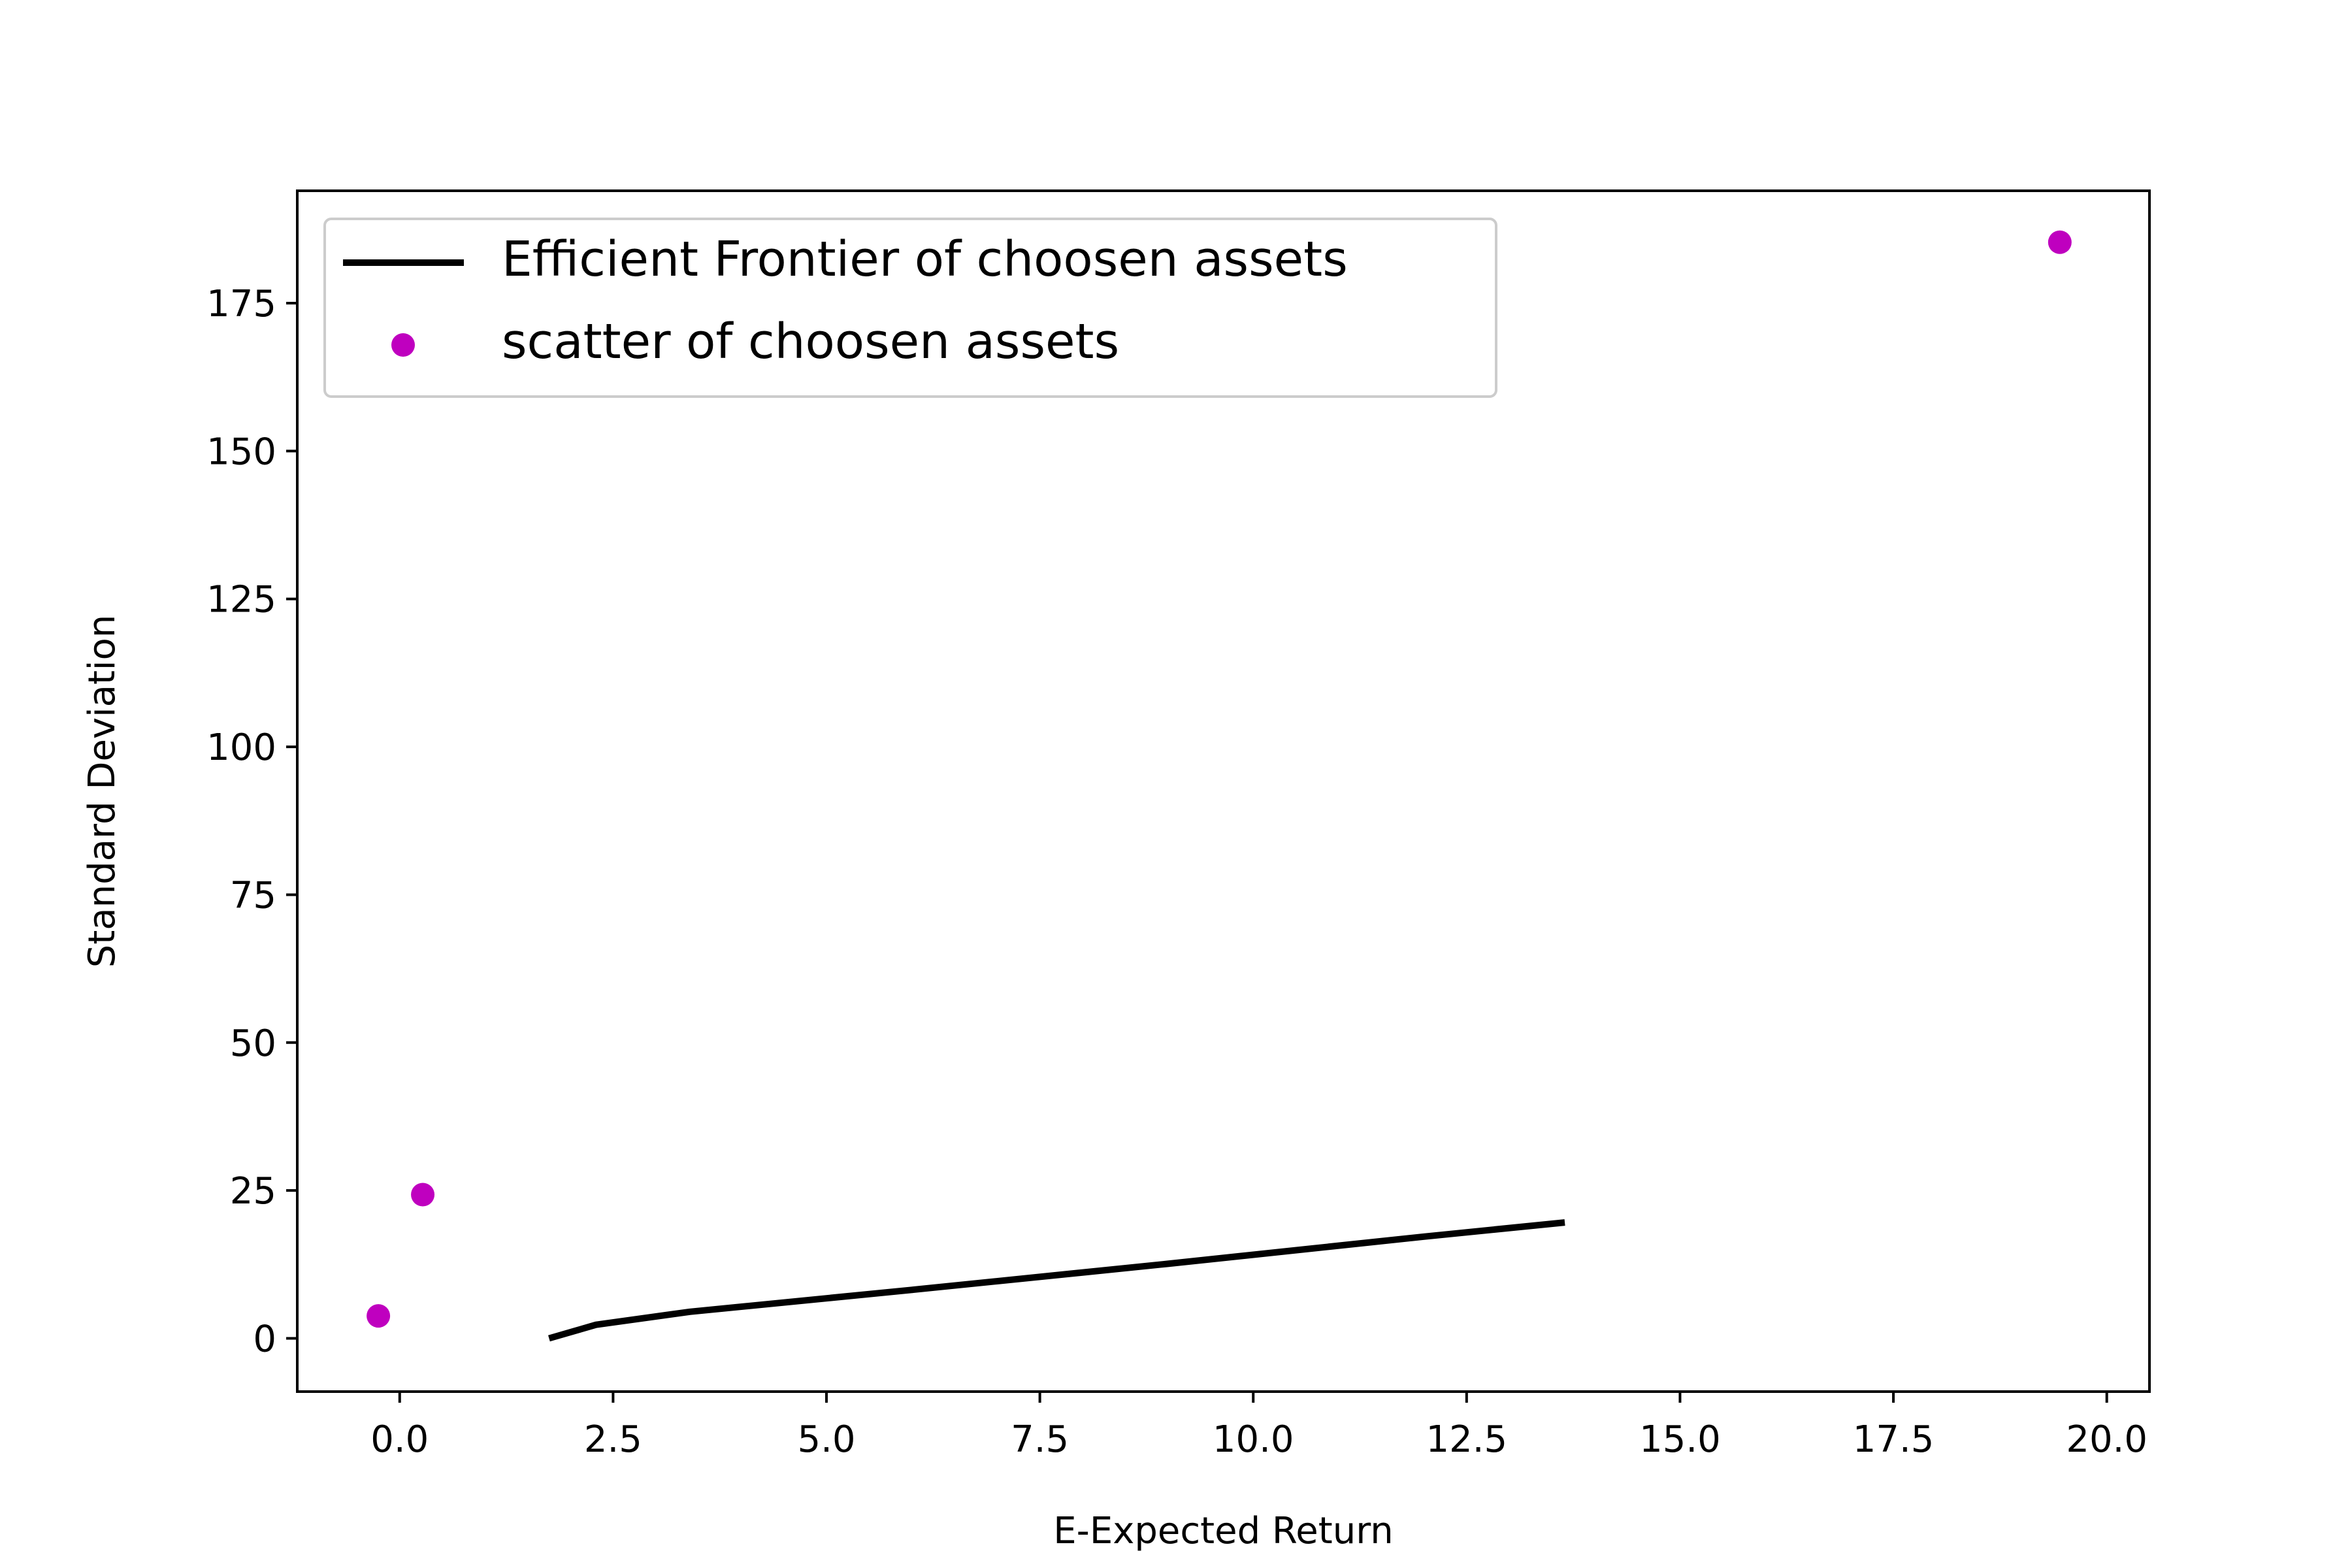  Describe the element at coordinates (241, 600) in the screenshot. I see `y-tick-label: 125` at that location.